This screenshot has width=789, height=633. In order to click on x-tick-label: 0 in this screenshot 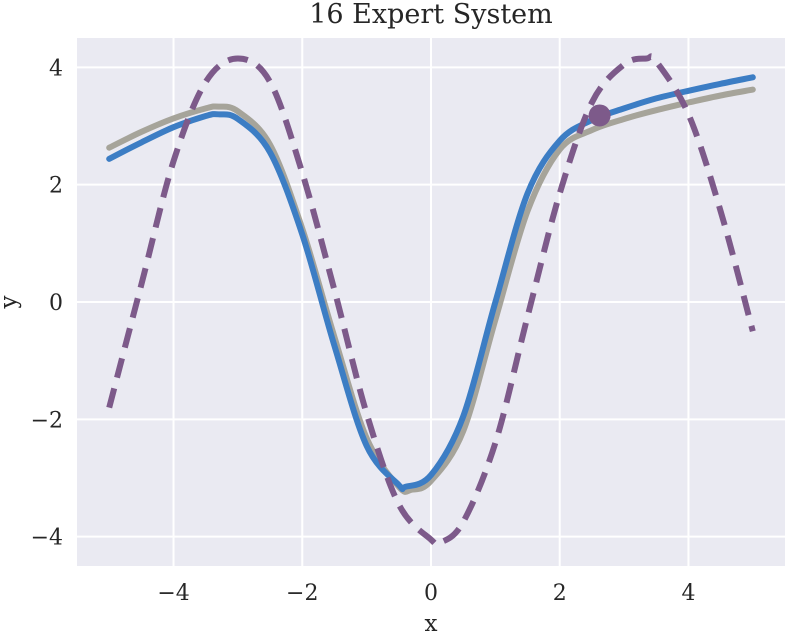, I will do `click(431, 593)`.